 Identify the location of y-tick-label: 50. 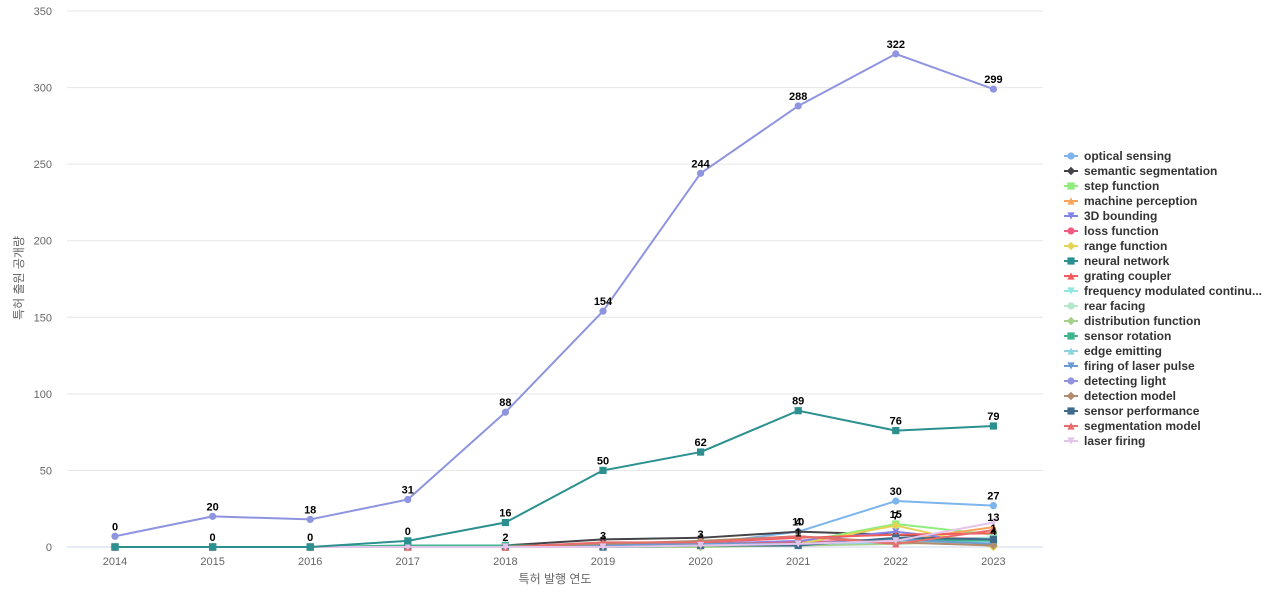
(46, 471).